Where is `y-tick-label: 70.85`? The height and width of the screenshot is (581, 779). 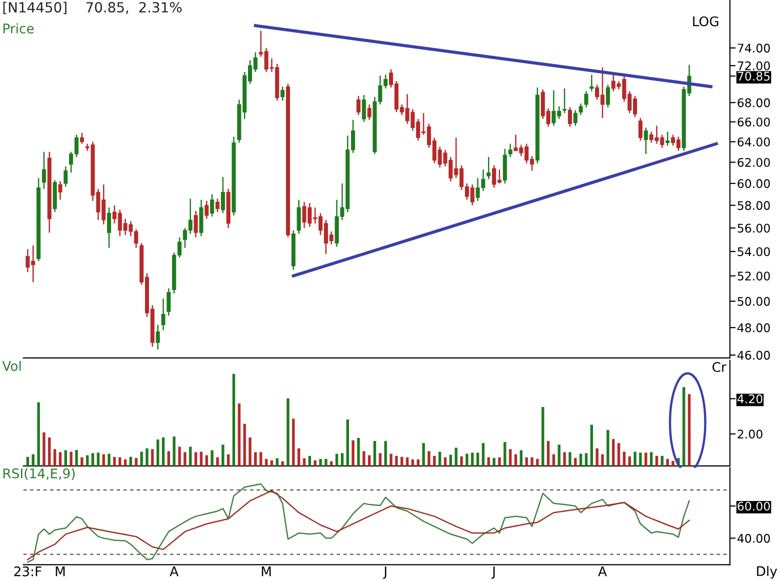
y-tick-label: 70.85 is located at coordinates (754, 76).